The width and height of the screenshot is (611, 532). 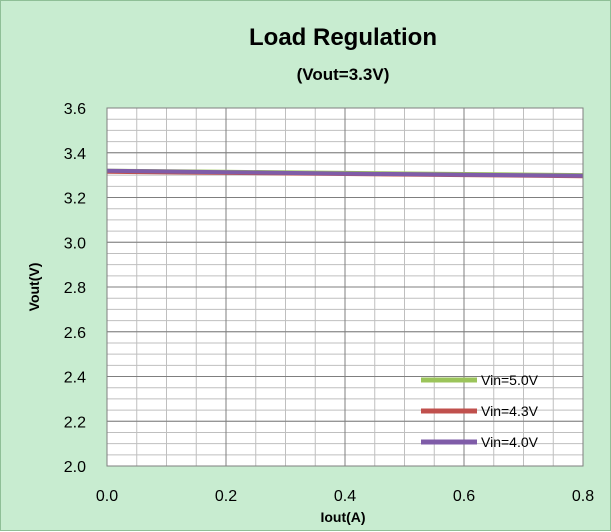 What do you see at coordinates (75, 154) in the screenshot?
I see `y-tick-label: 3.4` at bounding box center [75, 154].